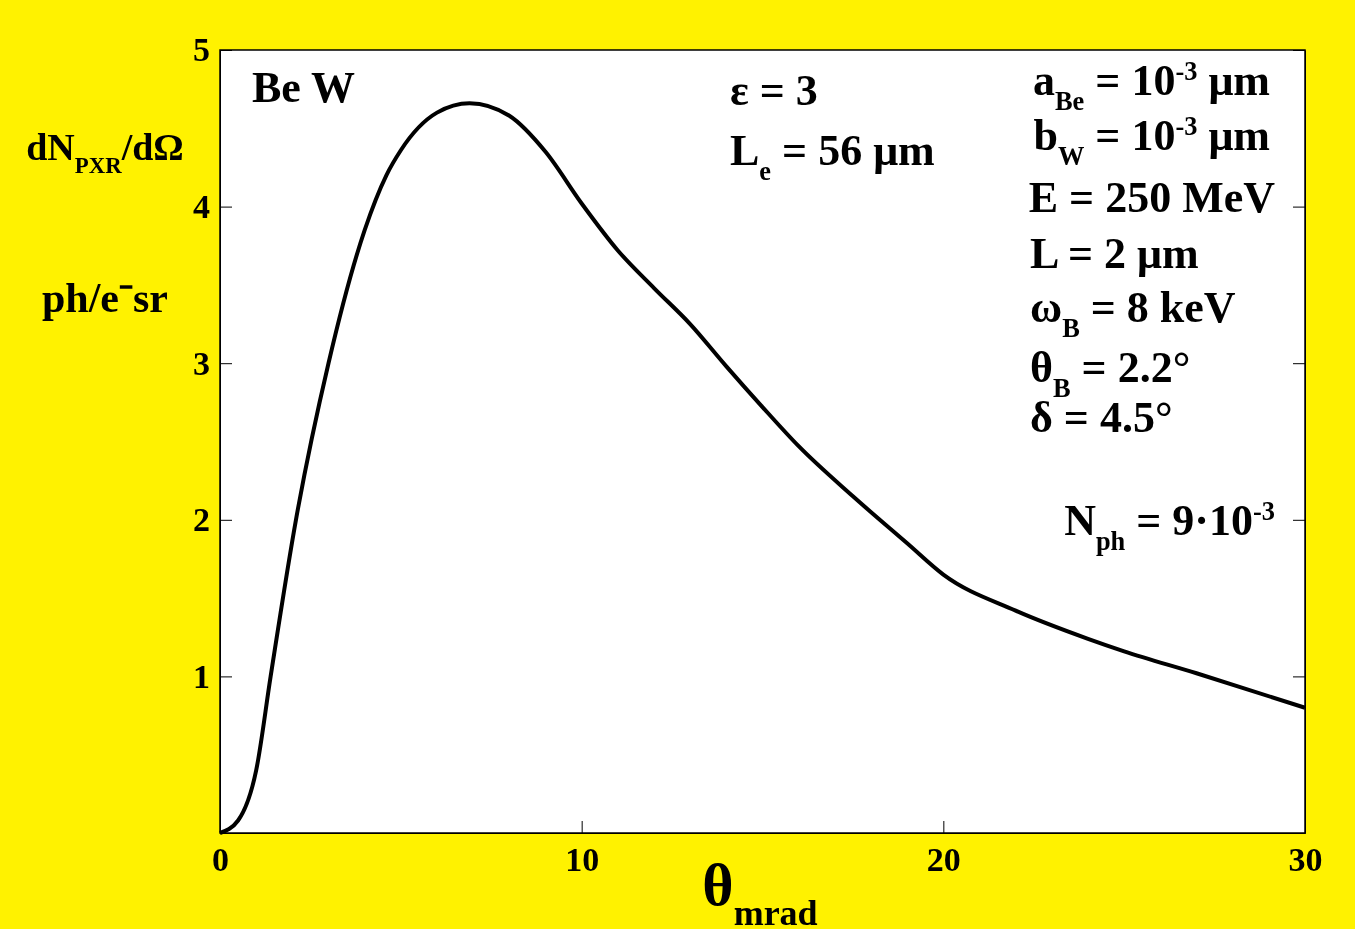 This screenshot has width=1355, height=929. What do you see at coordinates (1133, 313) in the screenshot?
I see `annotation: ω$_{B}$ = 8 keV` at bounding box center [1133, 313].